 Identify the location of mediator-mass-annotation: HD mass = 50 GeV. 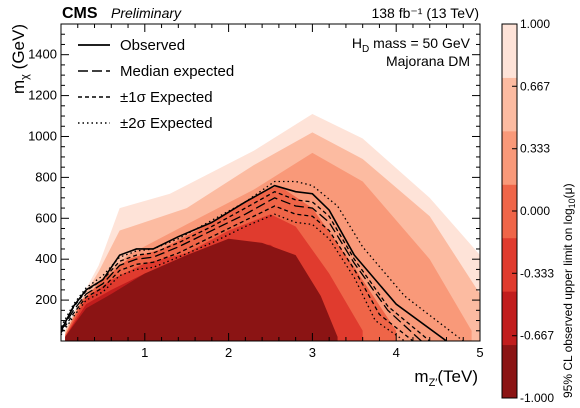
(411, 45).